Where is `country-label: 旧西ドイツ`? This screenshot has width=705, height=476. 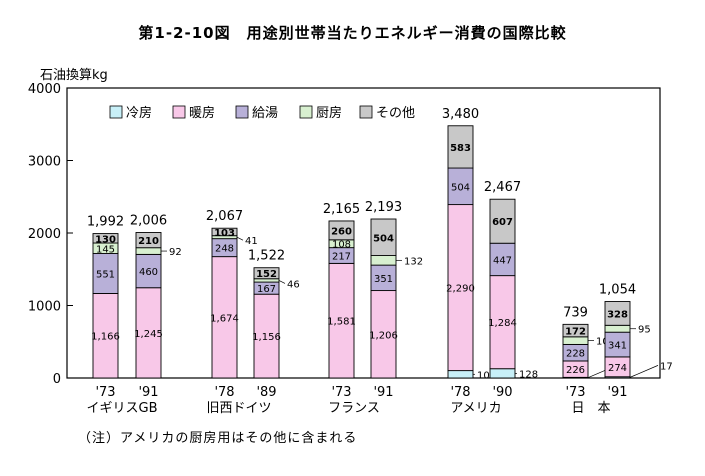
country-label: 旧西ドイツ is located at coordinates (238, 408).